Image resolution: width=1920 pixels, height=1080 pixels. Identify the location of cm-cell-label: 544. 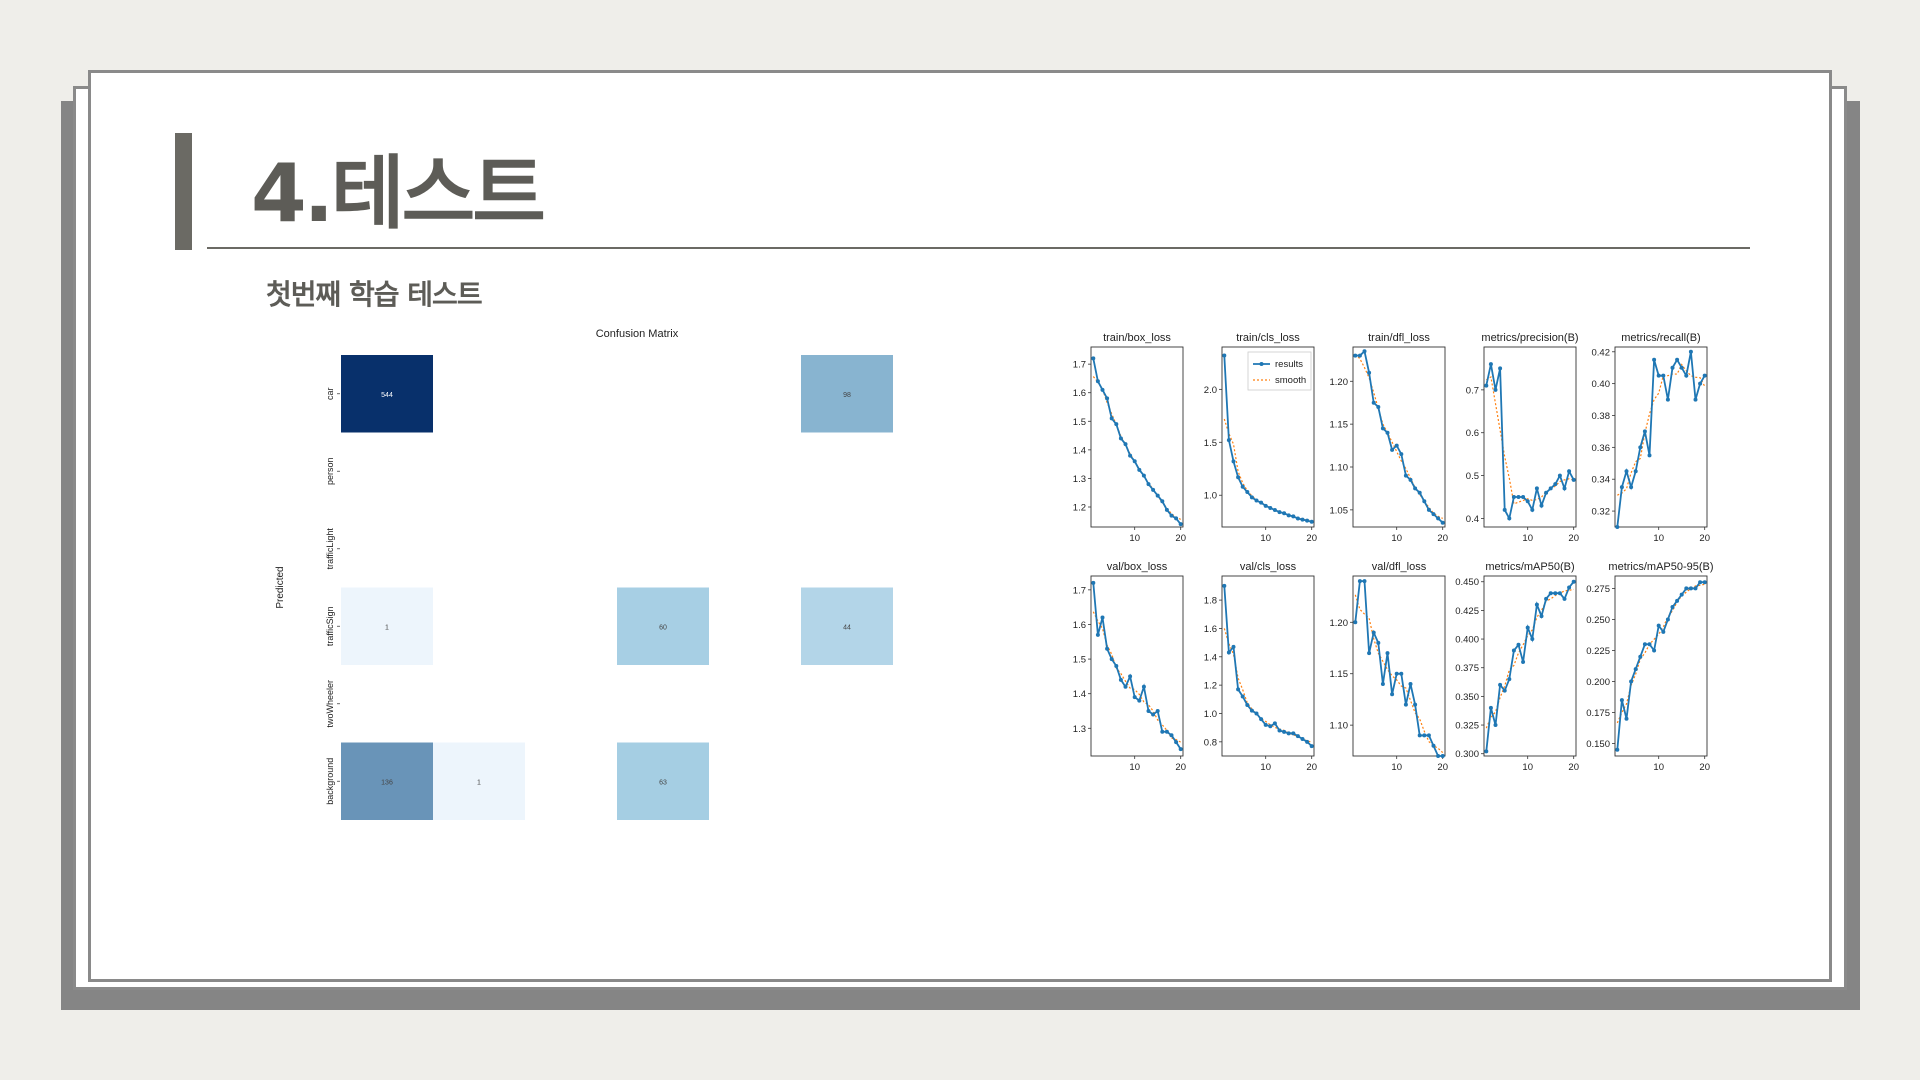
(387, 395).